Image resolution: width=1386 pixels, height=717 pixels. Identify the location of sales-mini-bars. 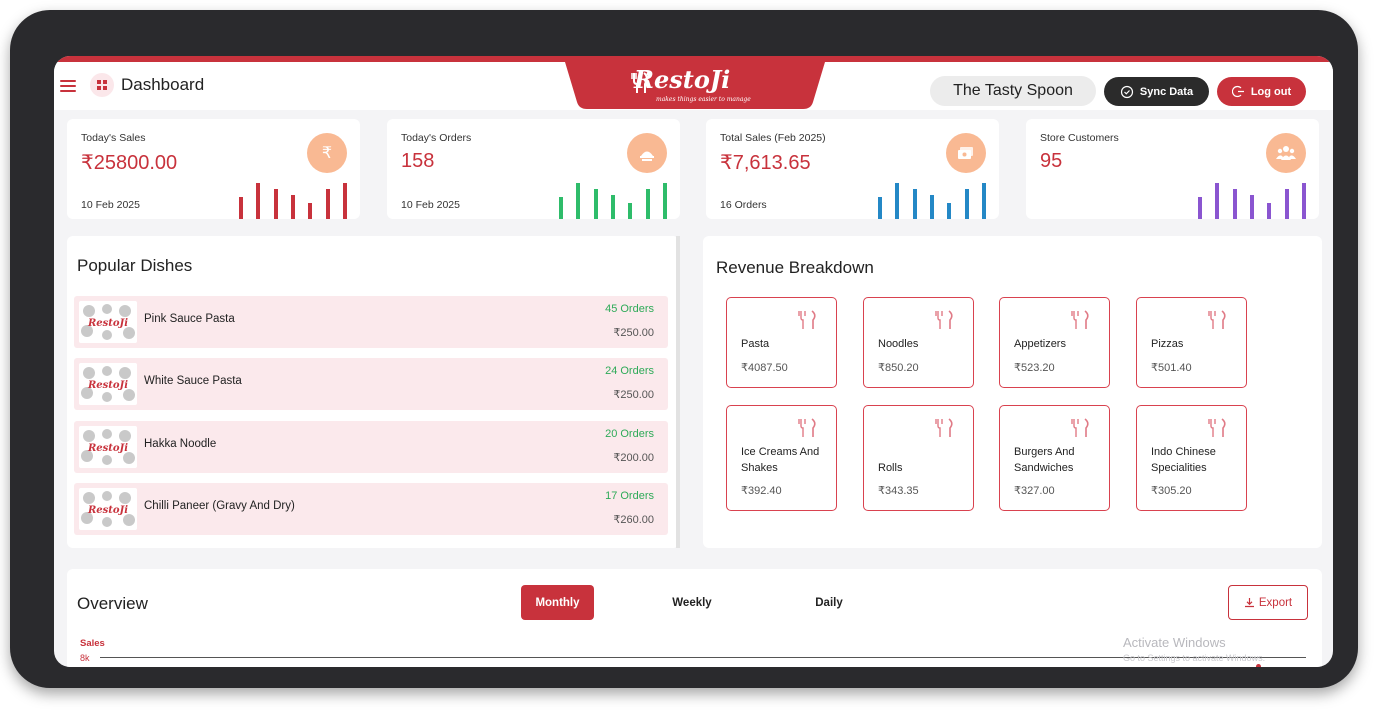
(293, 199).